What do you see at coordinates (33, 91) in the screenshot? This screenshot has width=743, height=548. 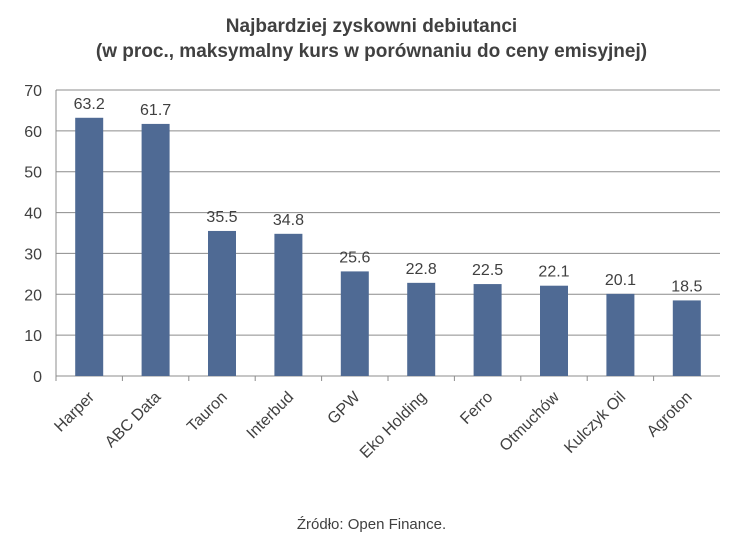 I see `y-tick-label: 70` at bounding box center [33, 91].